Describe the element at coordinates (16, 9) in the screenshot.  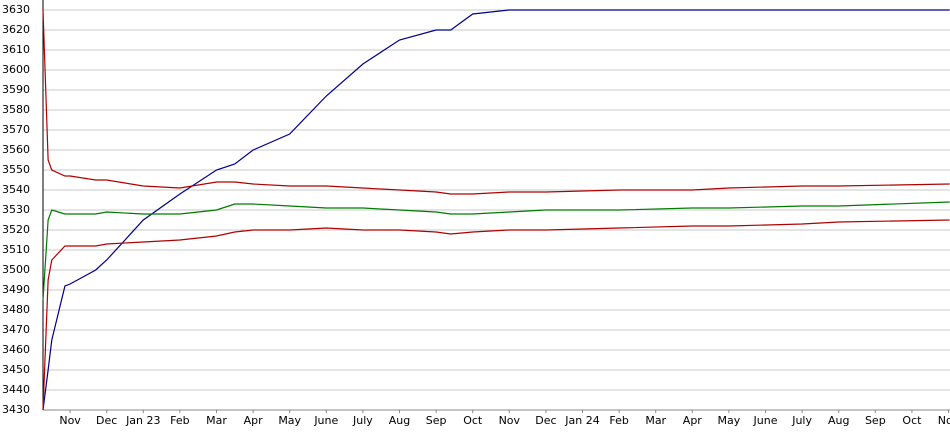
I see `y-tick-label: 3630` at that location.